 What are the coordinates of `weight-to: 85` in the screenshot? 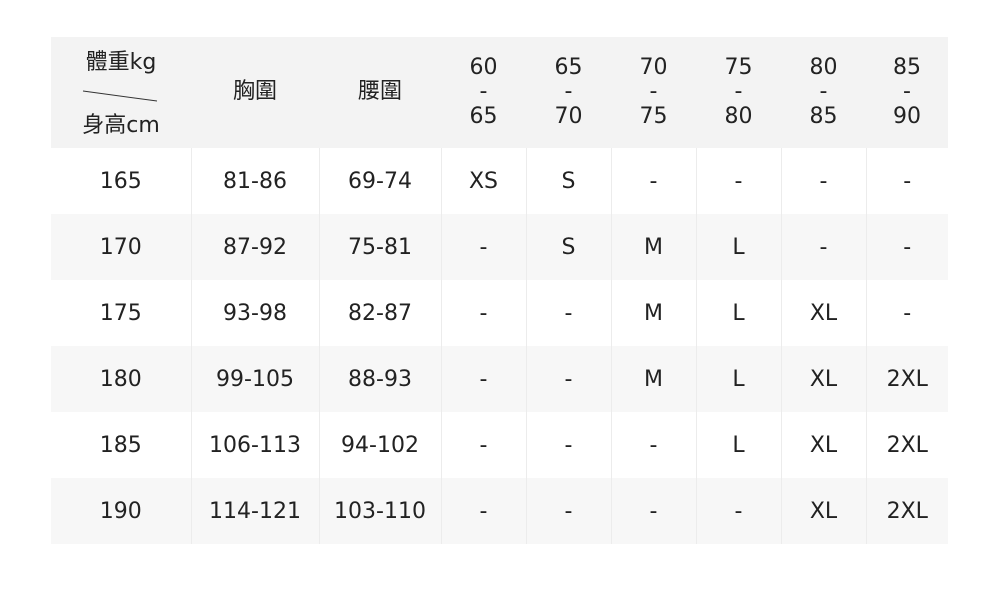 It's located at (823, 116).